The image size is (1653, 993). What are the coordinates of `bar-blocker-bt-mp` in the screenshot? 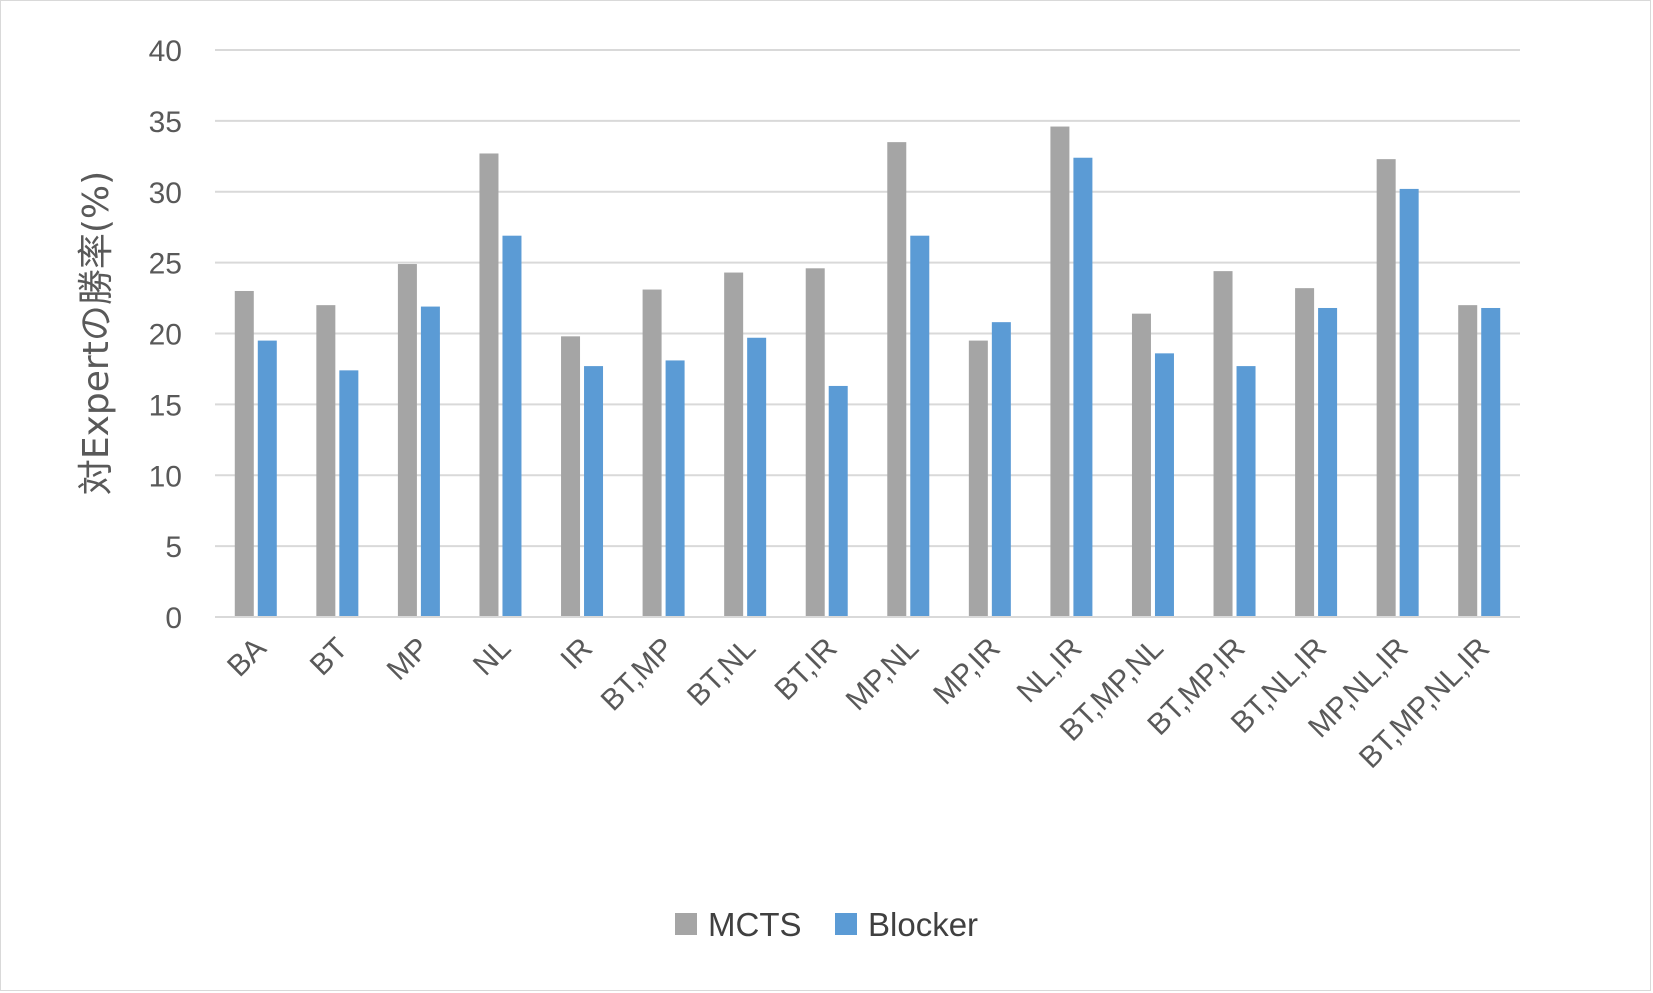 It's located at (675, 488).